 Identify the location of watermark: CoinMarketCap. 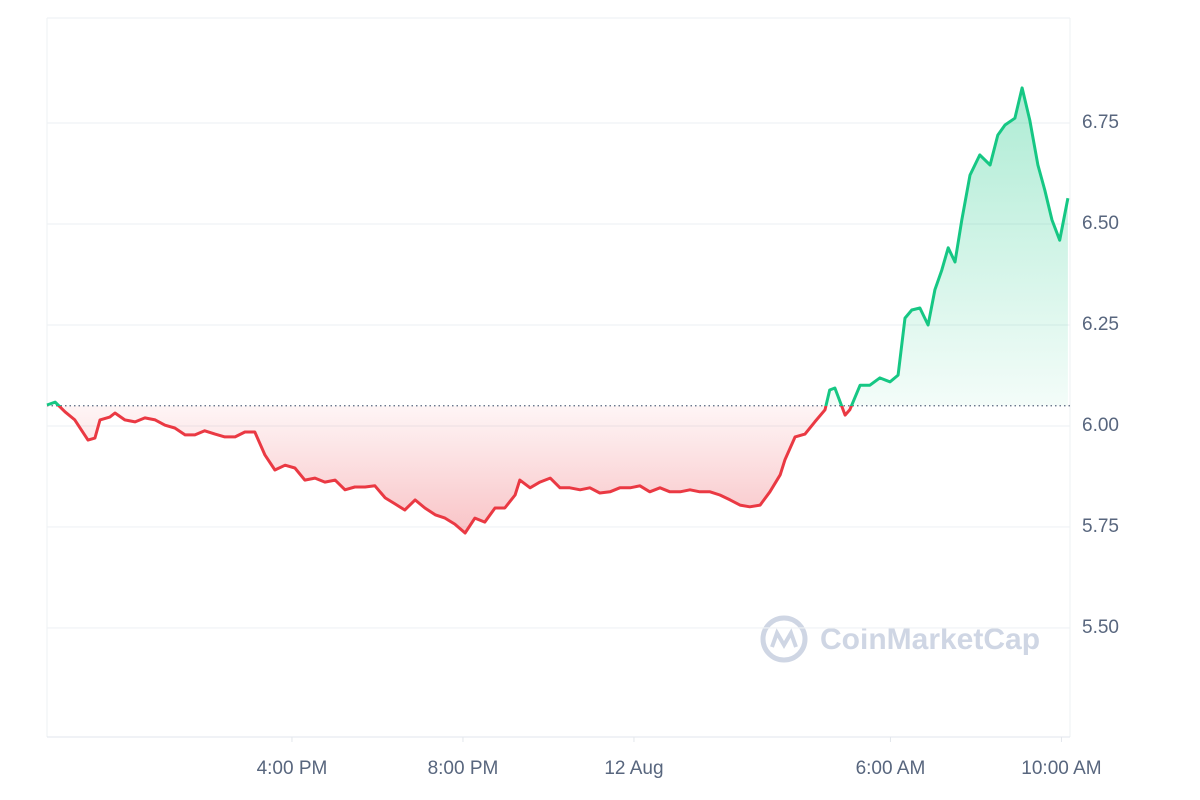
(900, 639).